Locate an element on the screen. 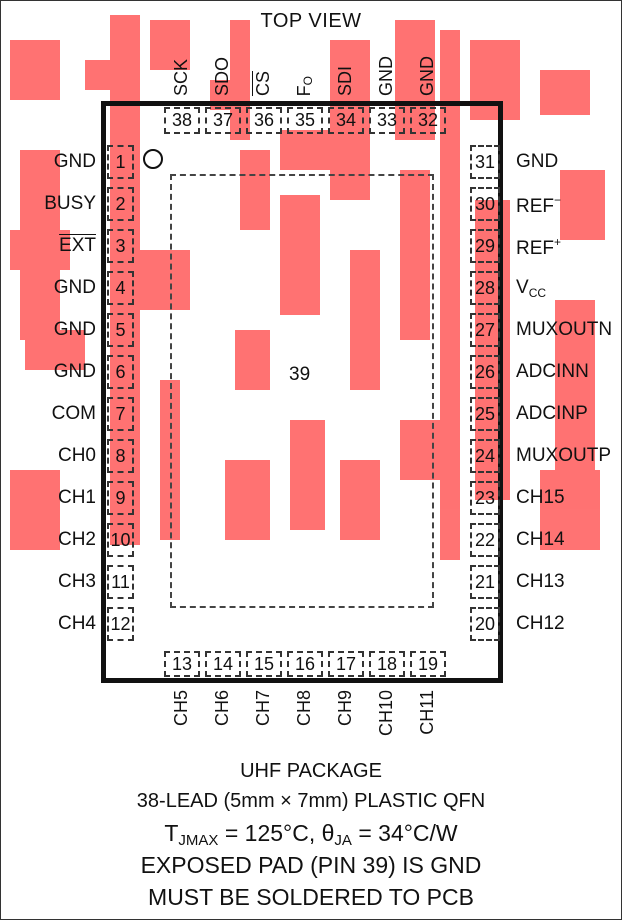  thermal-spec: TJMAX = 125°C, θJA = 34°C/W is located at coordinates (311, 834).